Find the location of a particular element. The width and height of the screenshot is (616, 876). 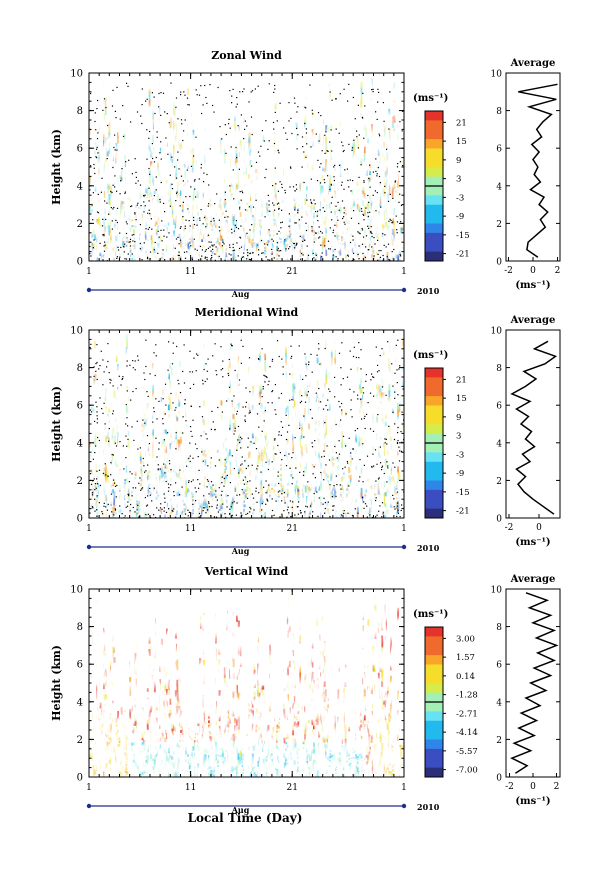

x-tick-label: 11 is located at coordinates (190, 529).